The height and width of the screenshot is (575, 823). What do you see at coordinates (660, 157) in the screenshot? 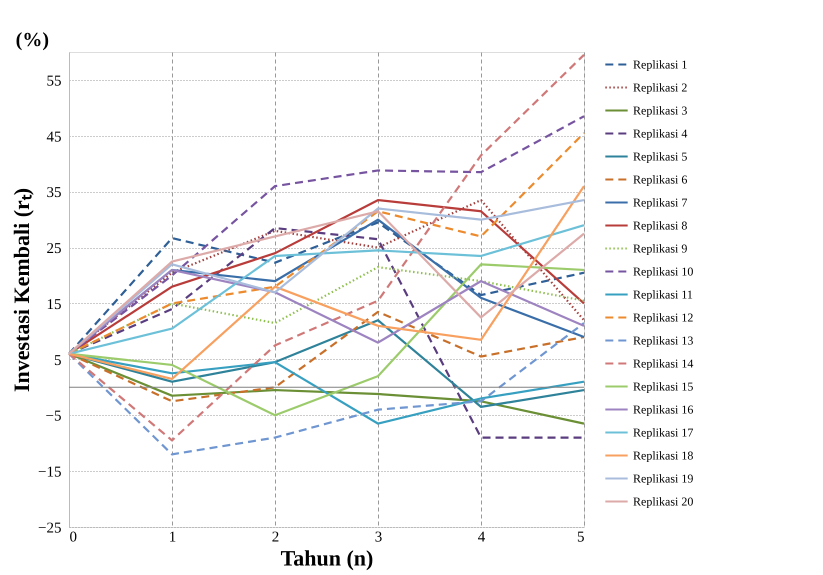
I see `legend-label: Replikasi 5` at bounding box center [660, 157].